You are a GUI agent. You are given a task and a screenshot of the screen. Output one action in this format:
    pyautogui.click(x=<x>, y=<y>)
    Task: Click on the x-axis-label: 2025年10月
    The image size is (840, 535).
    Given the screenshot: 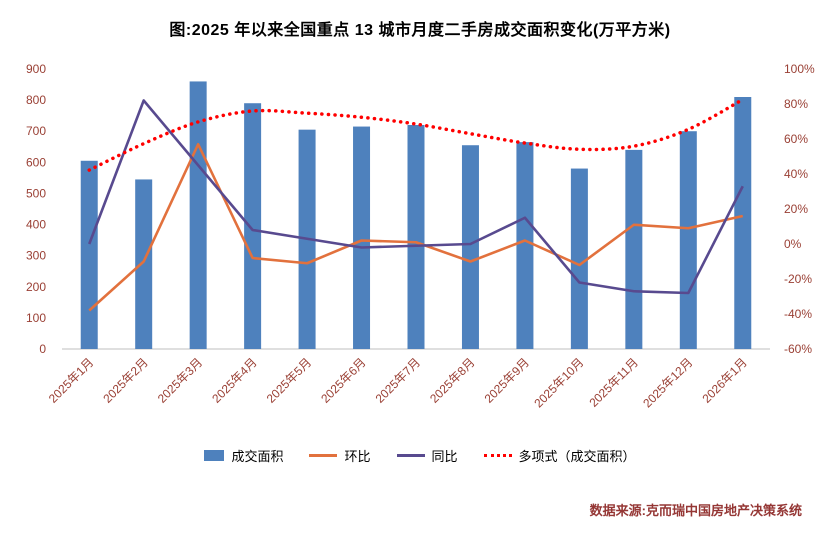 What is the action you would take?
    pyautogui.click(x=558, y=382)
    